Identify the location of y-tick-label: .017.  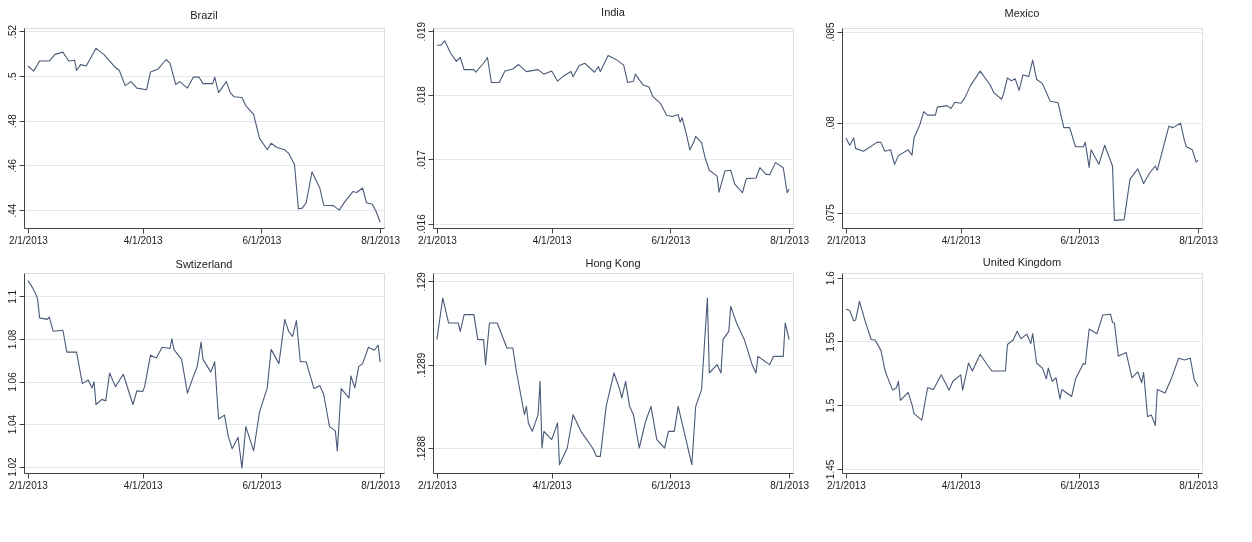
(421, 159).